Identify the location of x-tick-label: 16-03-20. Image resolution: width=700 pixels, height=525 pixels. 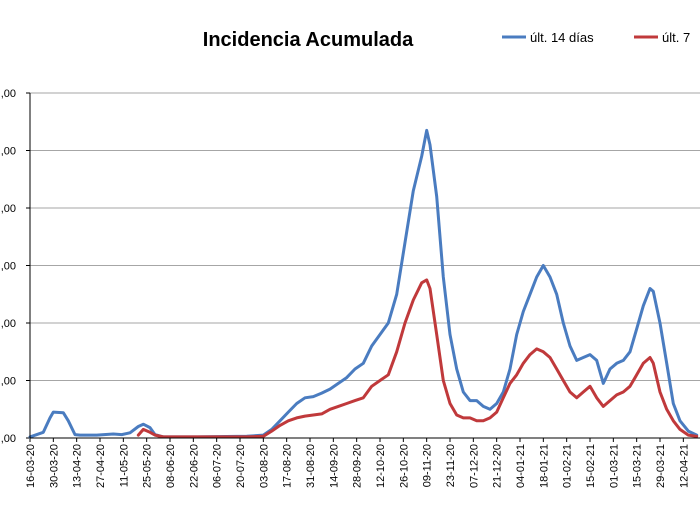
(31, 466).